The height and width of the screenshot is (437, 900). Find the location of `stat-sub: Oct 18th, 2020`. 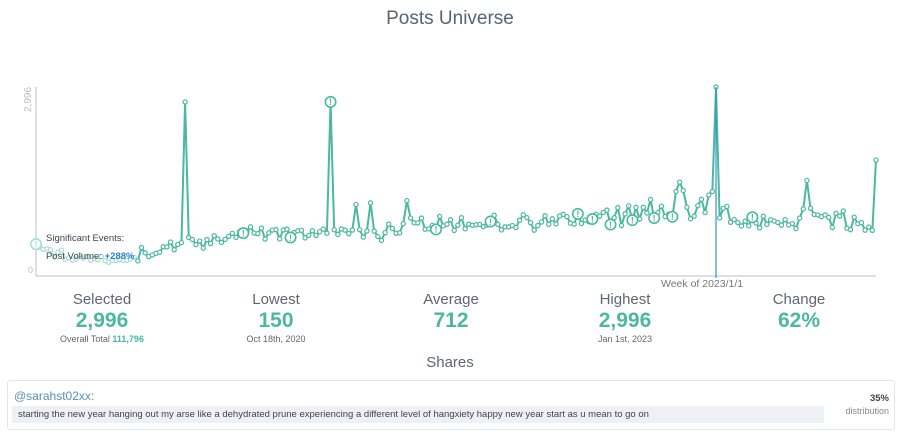

stat-sub: Oct 18th, 2020 is located at coordinates (276, 339).